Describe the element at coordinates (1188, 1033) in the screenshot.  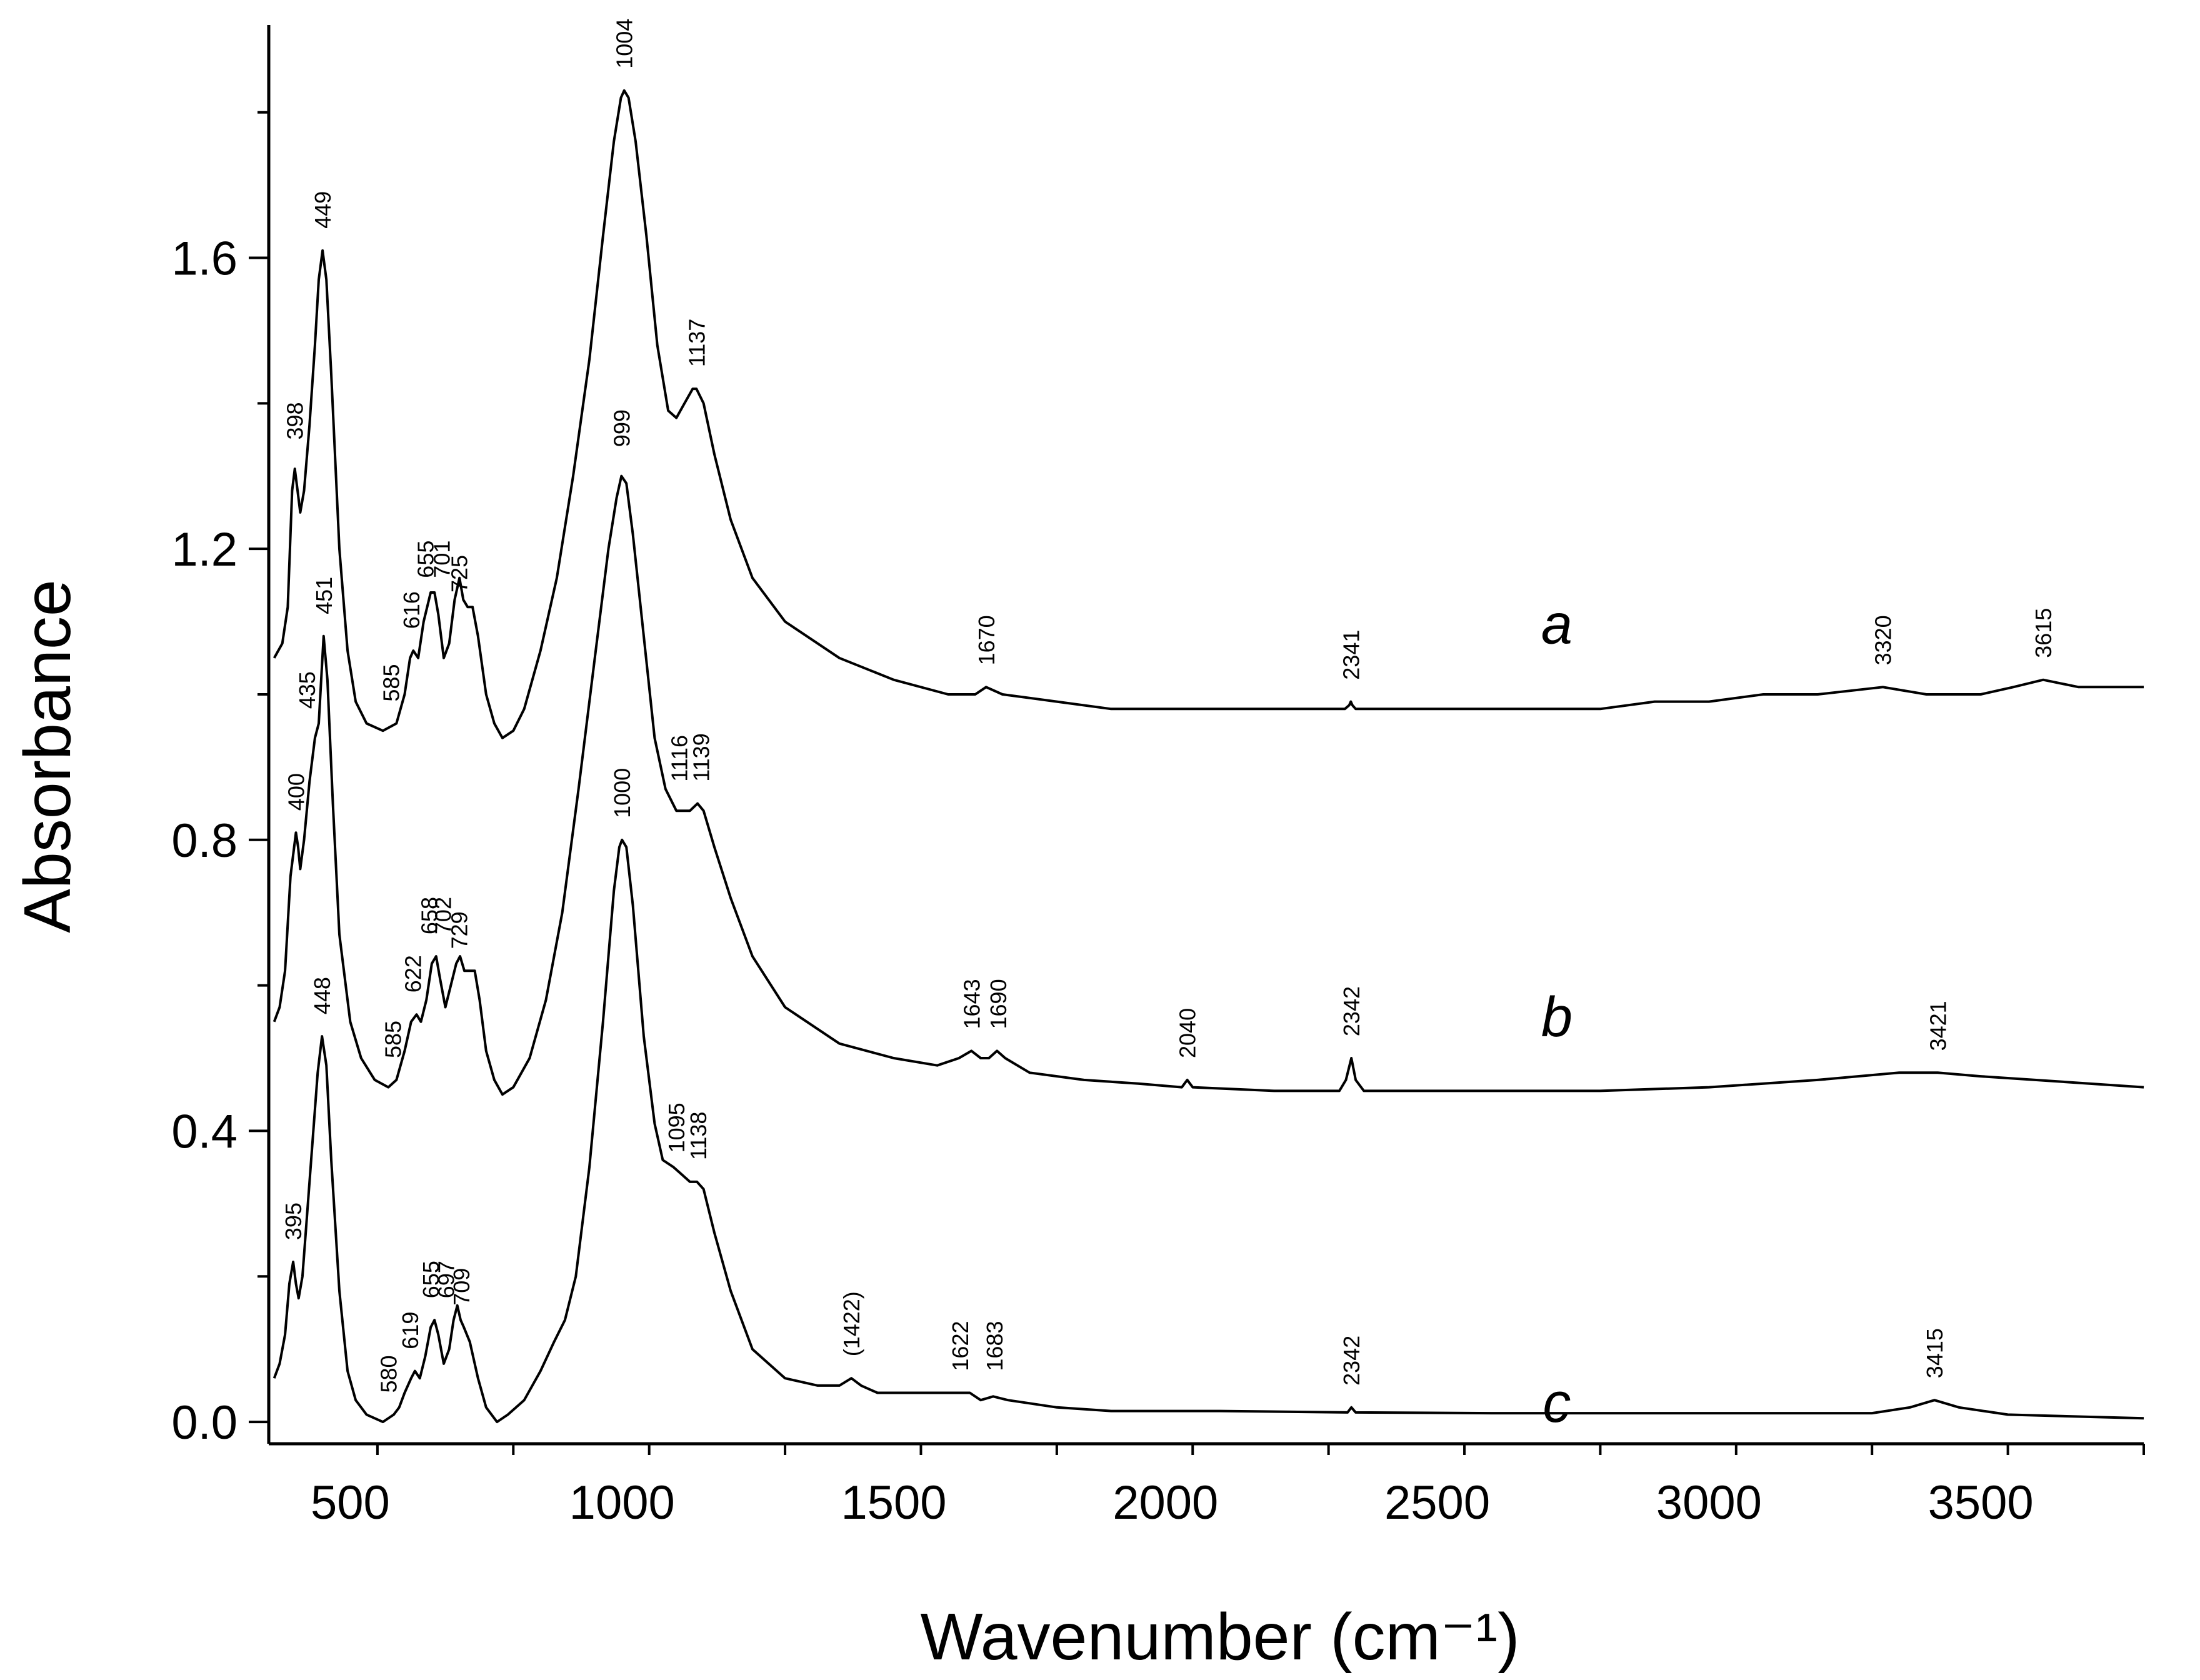
I see `peak-label: 2040` at that location.